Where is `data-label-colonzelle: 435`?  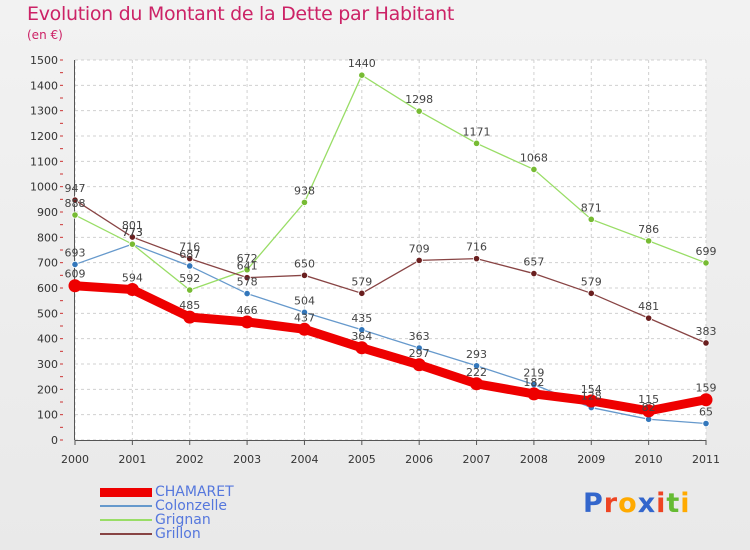
data-label-colonzelle: 435 is located at coordinates (361, 318).